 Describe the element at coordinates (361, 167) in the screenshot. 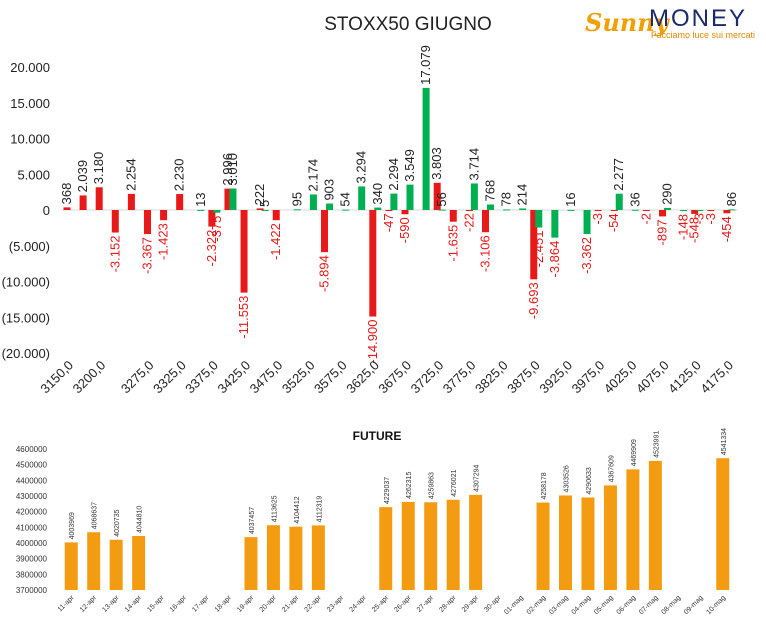

I see `data-label: 3.294` at that location.